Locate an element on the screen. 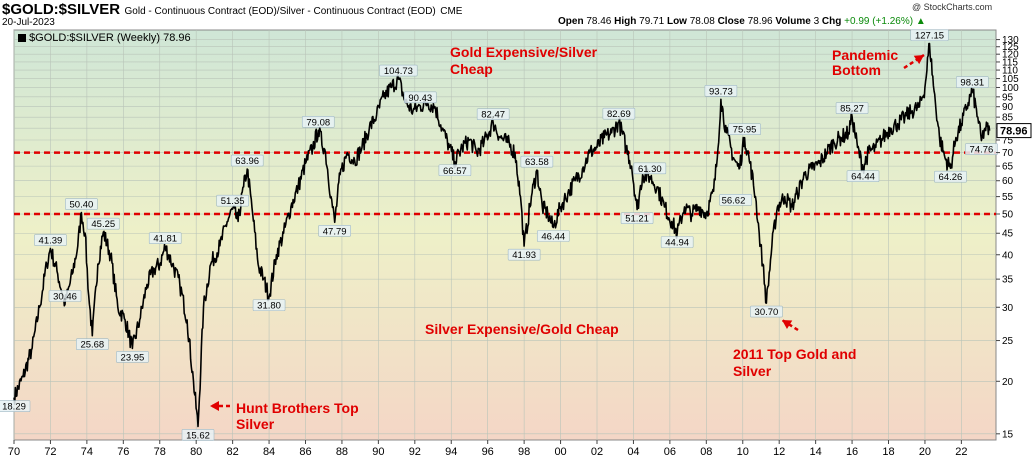  value-label: 51.21 is located at coordinates (637, 219).